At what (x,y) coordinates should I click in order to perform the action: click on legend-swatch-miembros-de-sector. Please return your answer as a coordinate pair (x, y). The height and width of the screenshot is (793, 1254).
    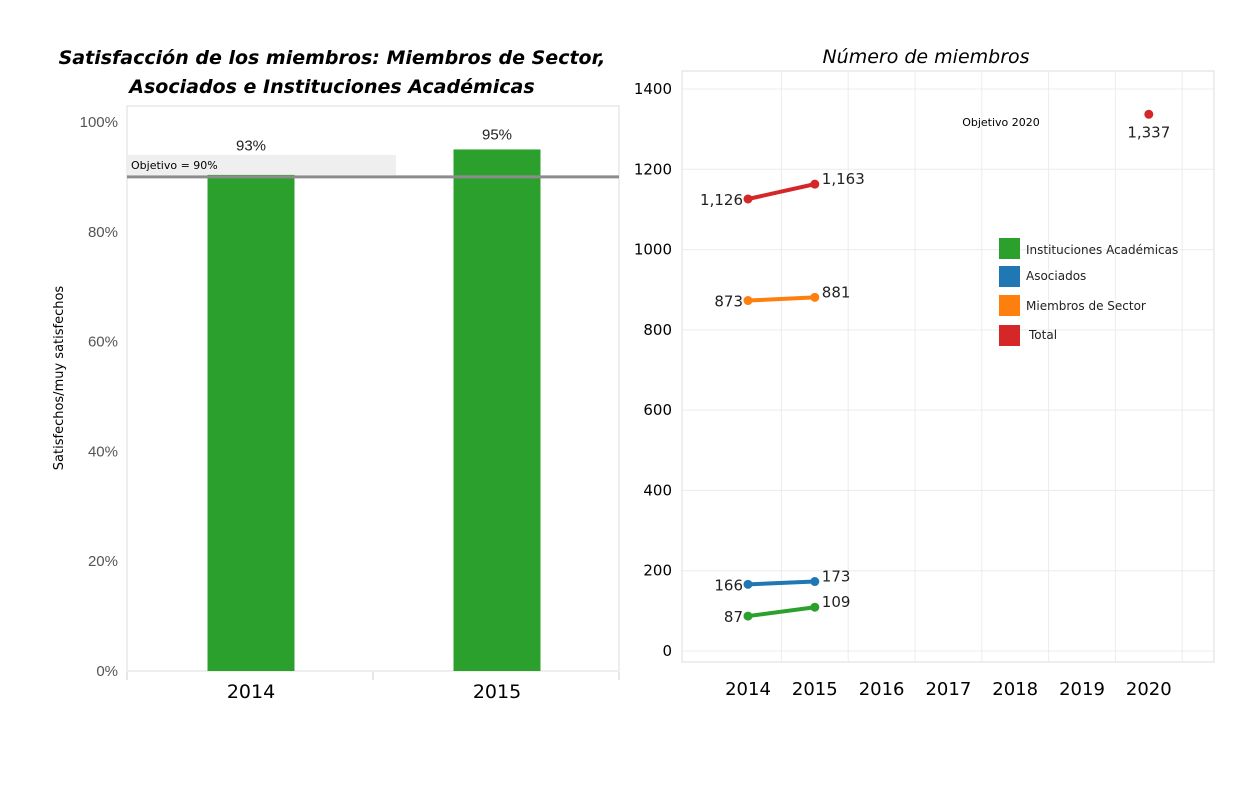
    Looking at the image, I should click on (1009, 305).